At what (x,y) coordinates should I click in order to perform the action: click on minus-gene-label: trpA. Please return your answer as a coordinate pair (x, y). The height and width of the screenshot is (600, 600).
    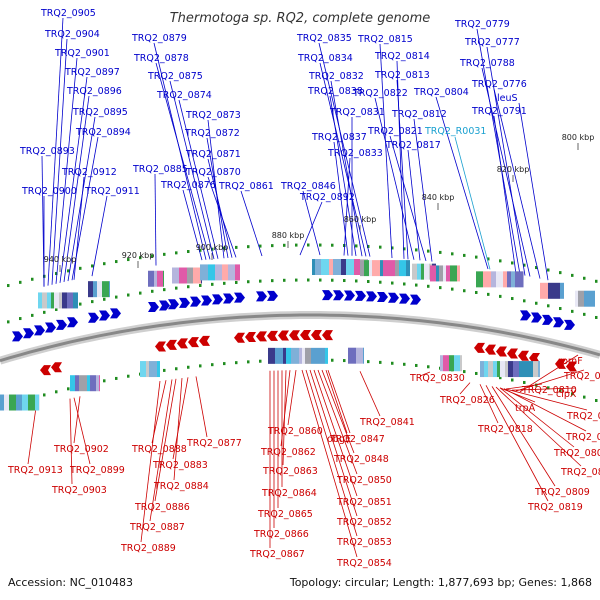
    Looking at the image, I should click on (525, 408).